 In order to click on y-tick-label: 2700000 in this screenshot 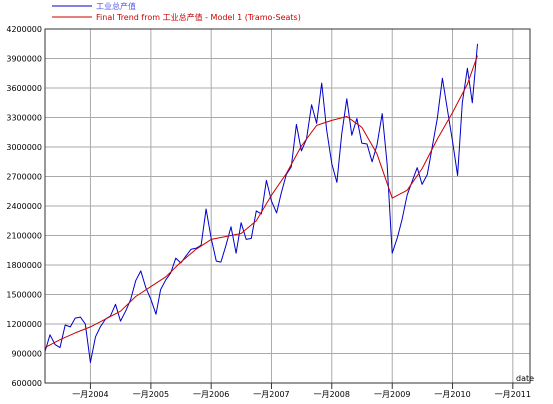, I will do `click(24, 177)`.